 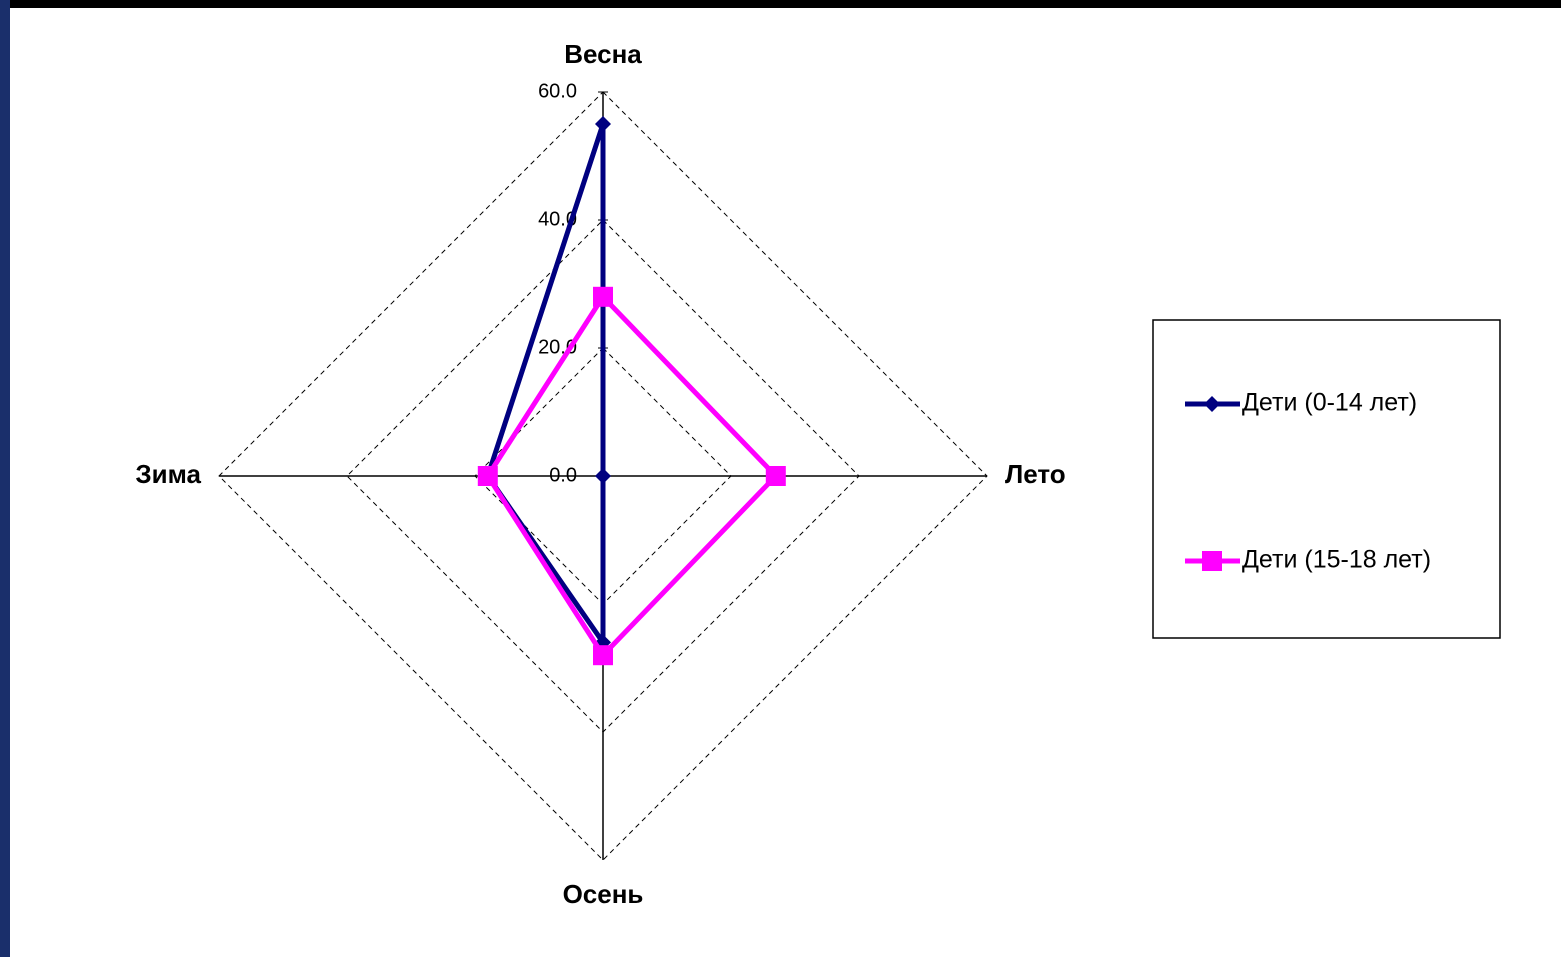 I want to click on legend-label: Дети (15-18 лет), so click(x=1336, y=560).